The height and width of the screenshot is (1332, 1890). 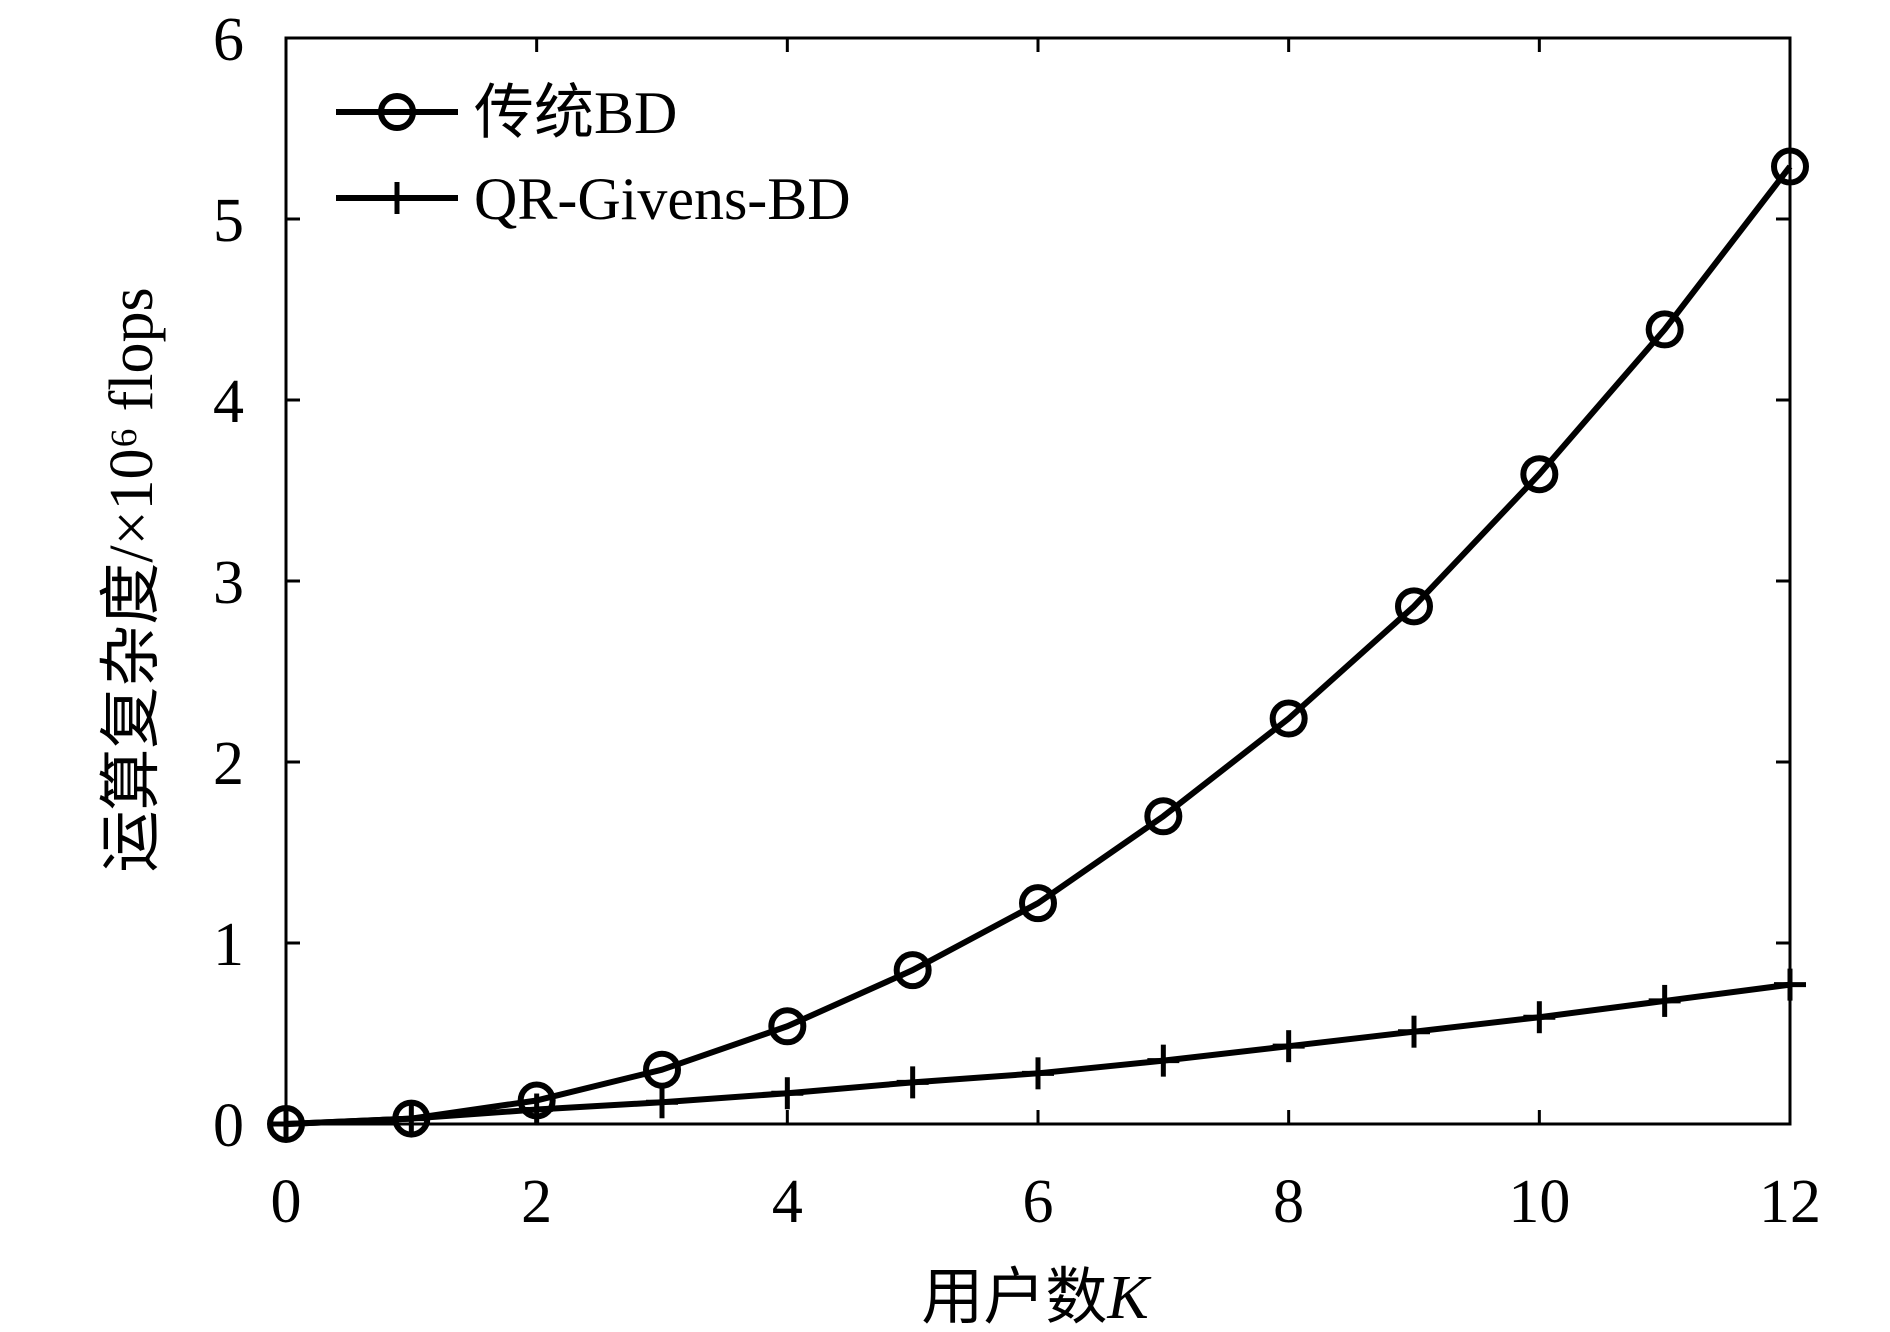 What do you see at coordinates (1036, 1298) in the screenshot?
I see `x-axis-label: 用户数K` at bounding box center [1036, 1298].